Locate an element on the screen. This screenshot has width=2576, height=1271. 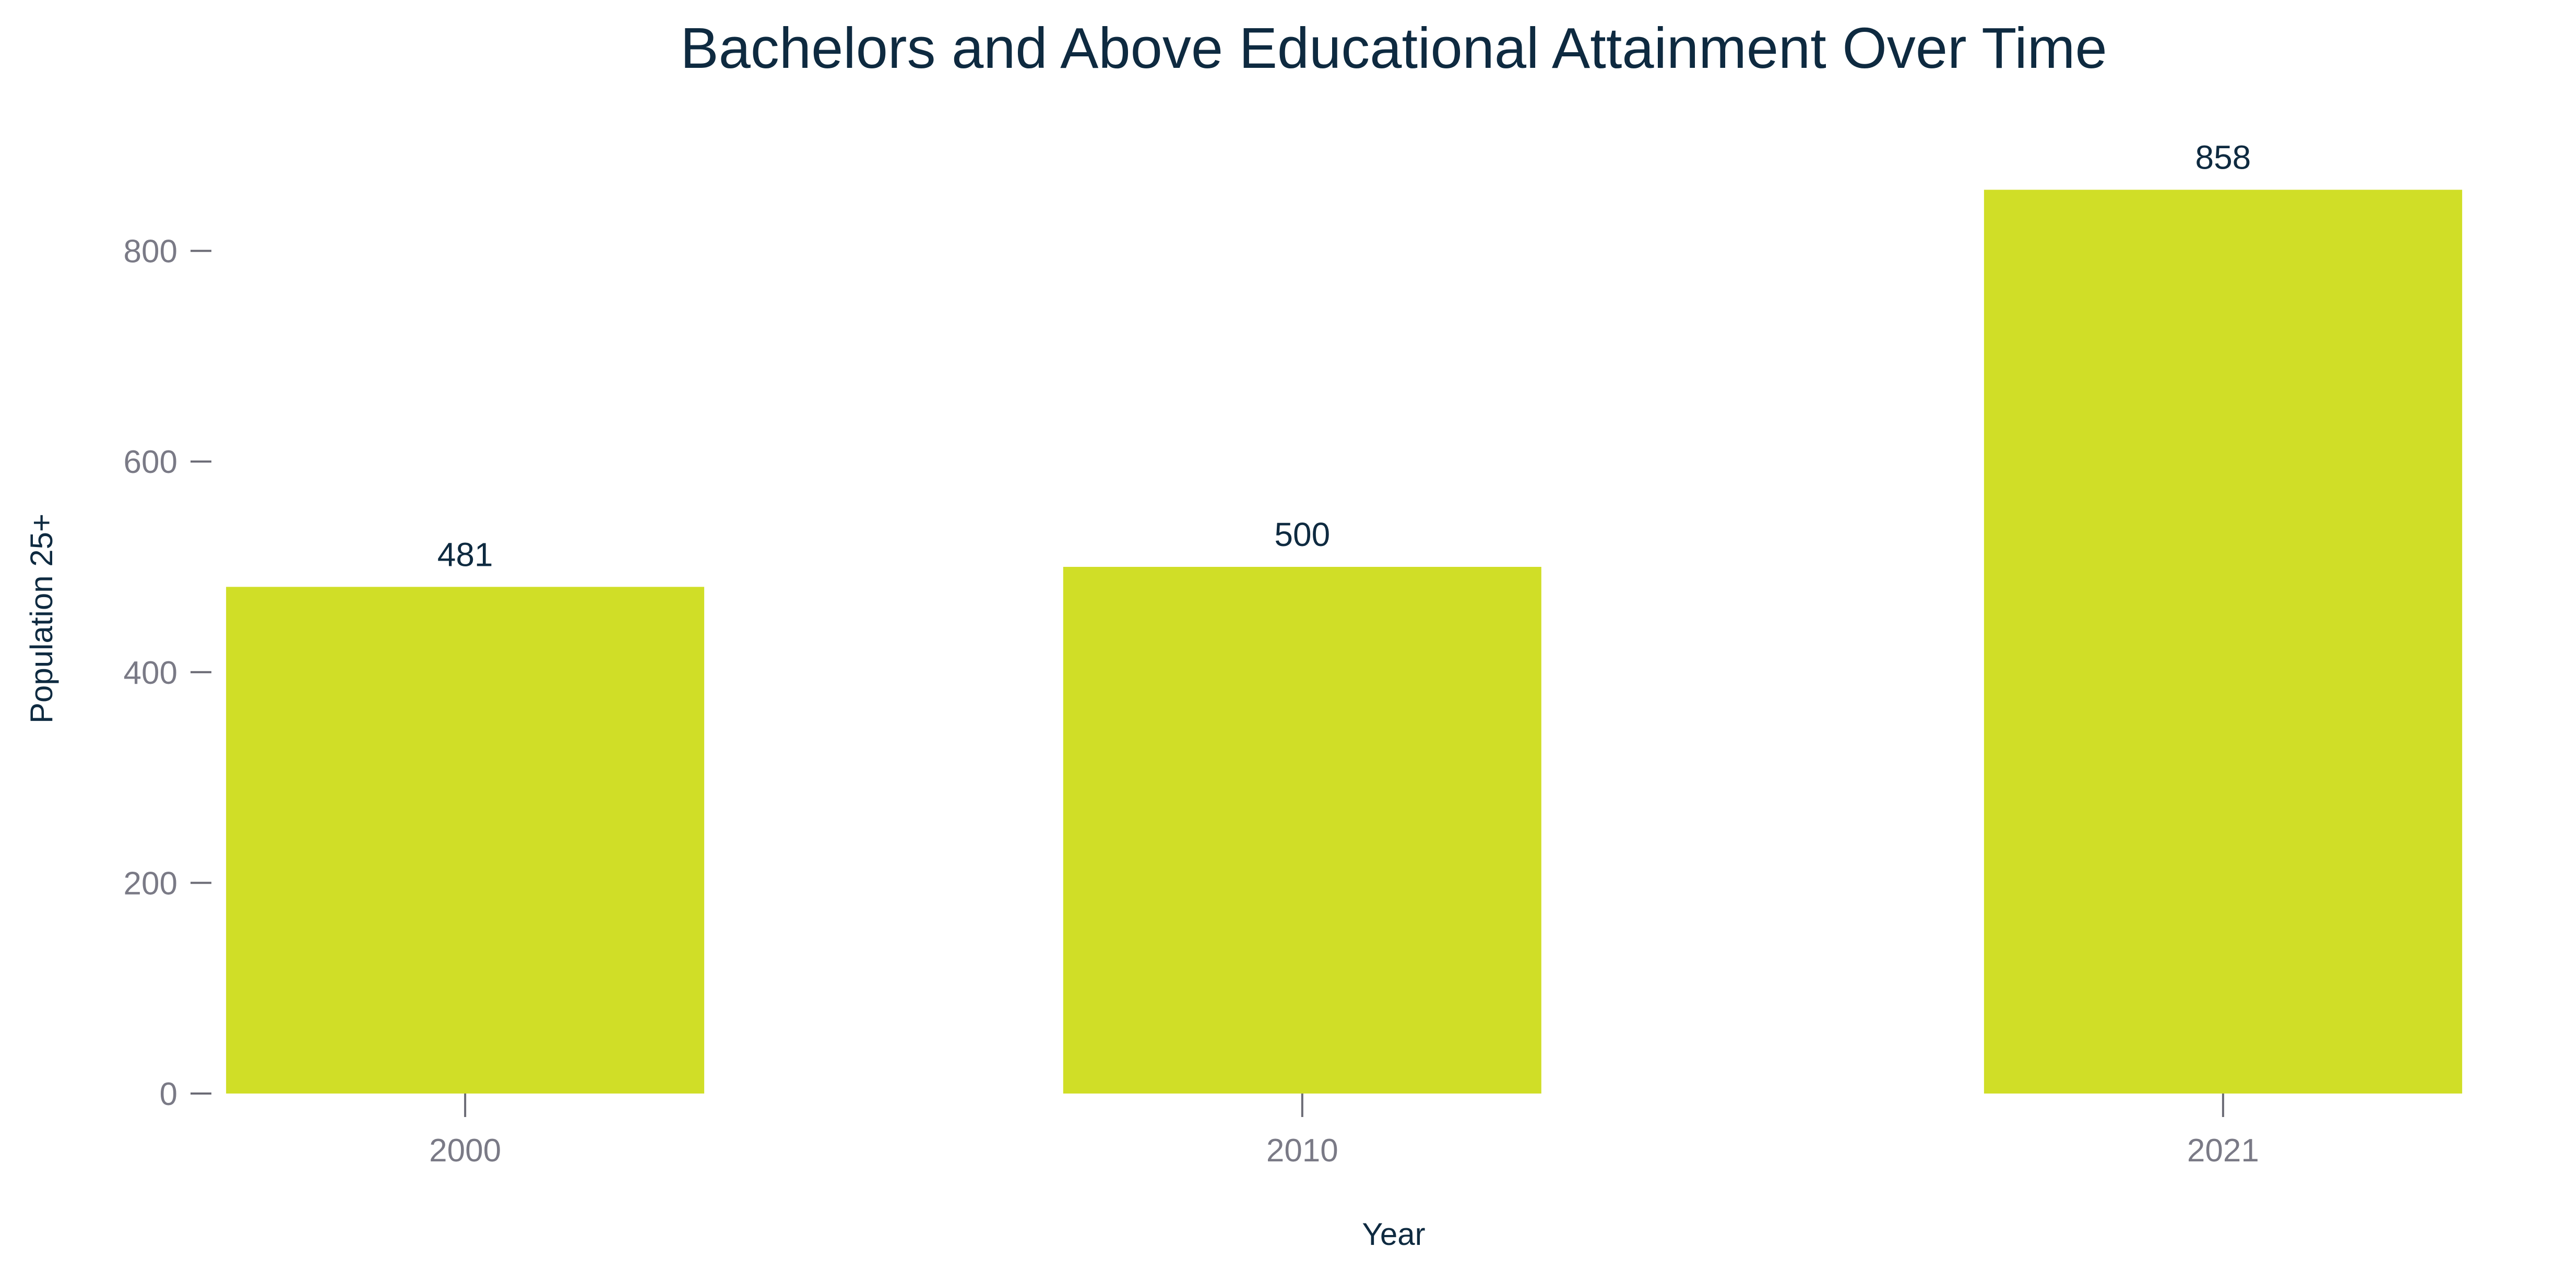
x-tick-label: 2010 is located at coordinates (1302, 1151).